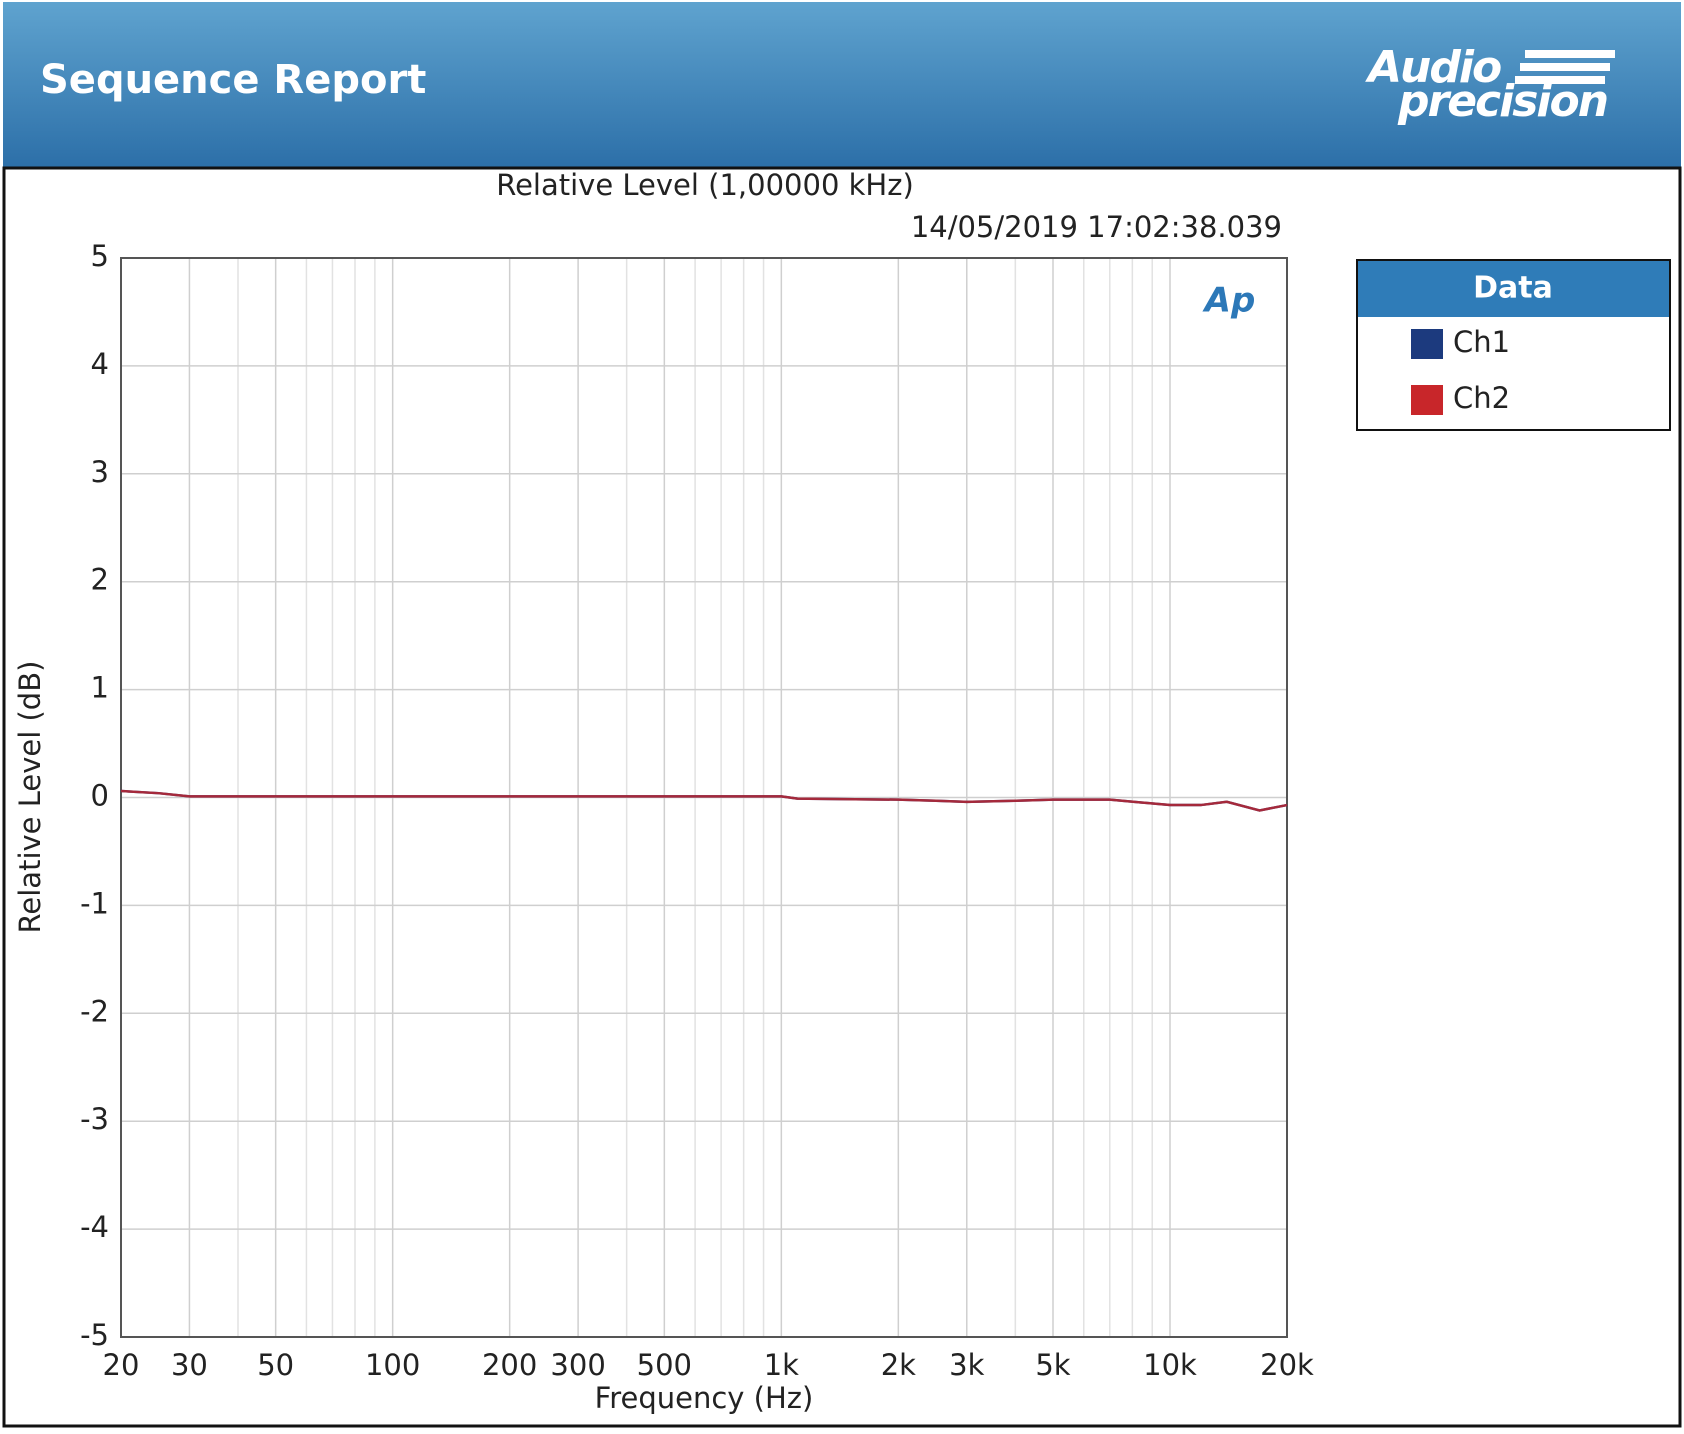  I want to click on x-tick-label: 100, so click(392, 1365).